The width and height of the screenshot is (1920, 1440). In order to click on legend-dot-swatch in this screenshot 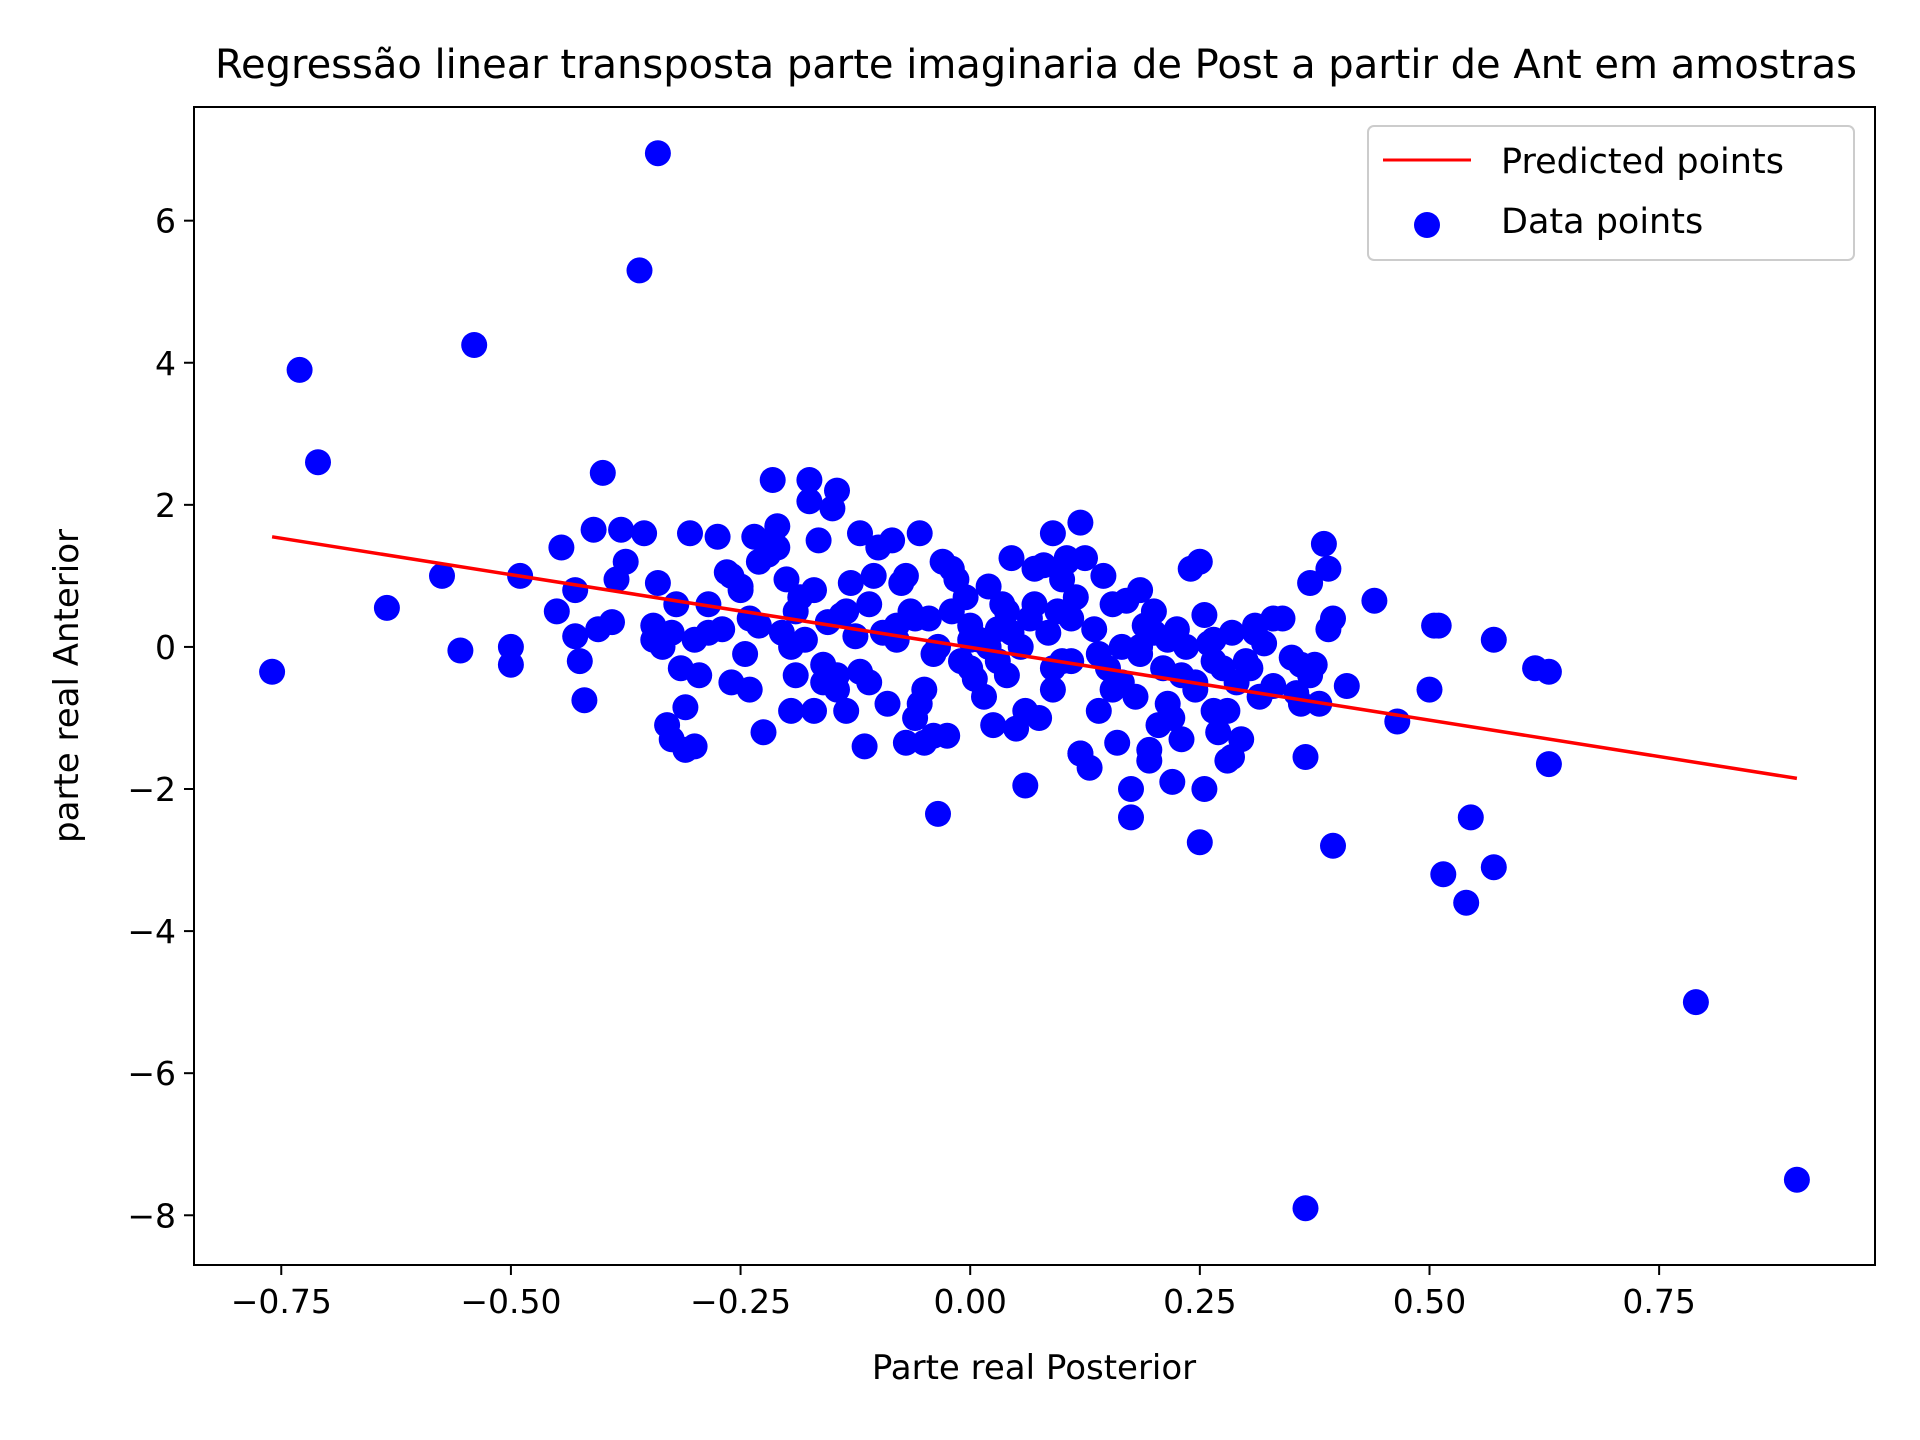, I will do `click(1427, 225)`.